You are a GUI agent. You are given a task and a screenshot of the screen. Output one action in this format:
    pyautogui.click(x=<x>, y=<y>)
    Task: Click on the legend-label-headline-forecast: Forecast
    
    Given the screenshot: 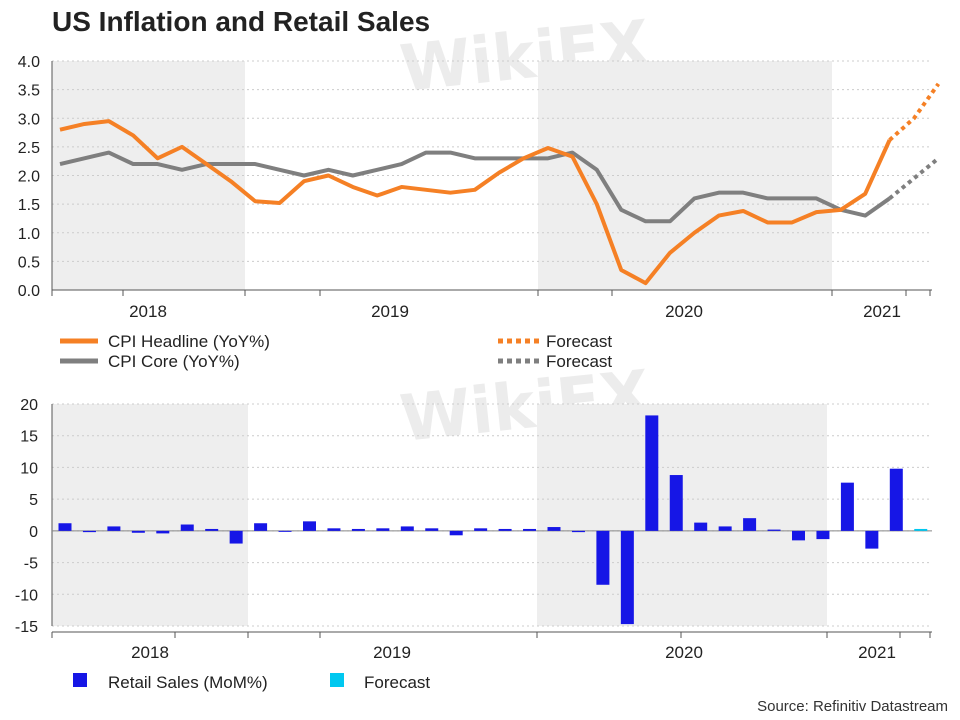 What is the action you would take?
    pyautogui.click(x=579, y=341)
    